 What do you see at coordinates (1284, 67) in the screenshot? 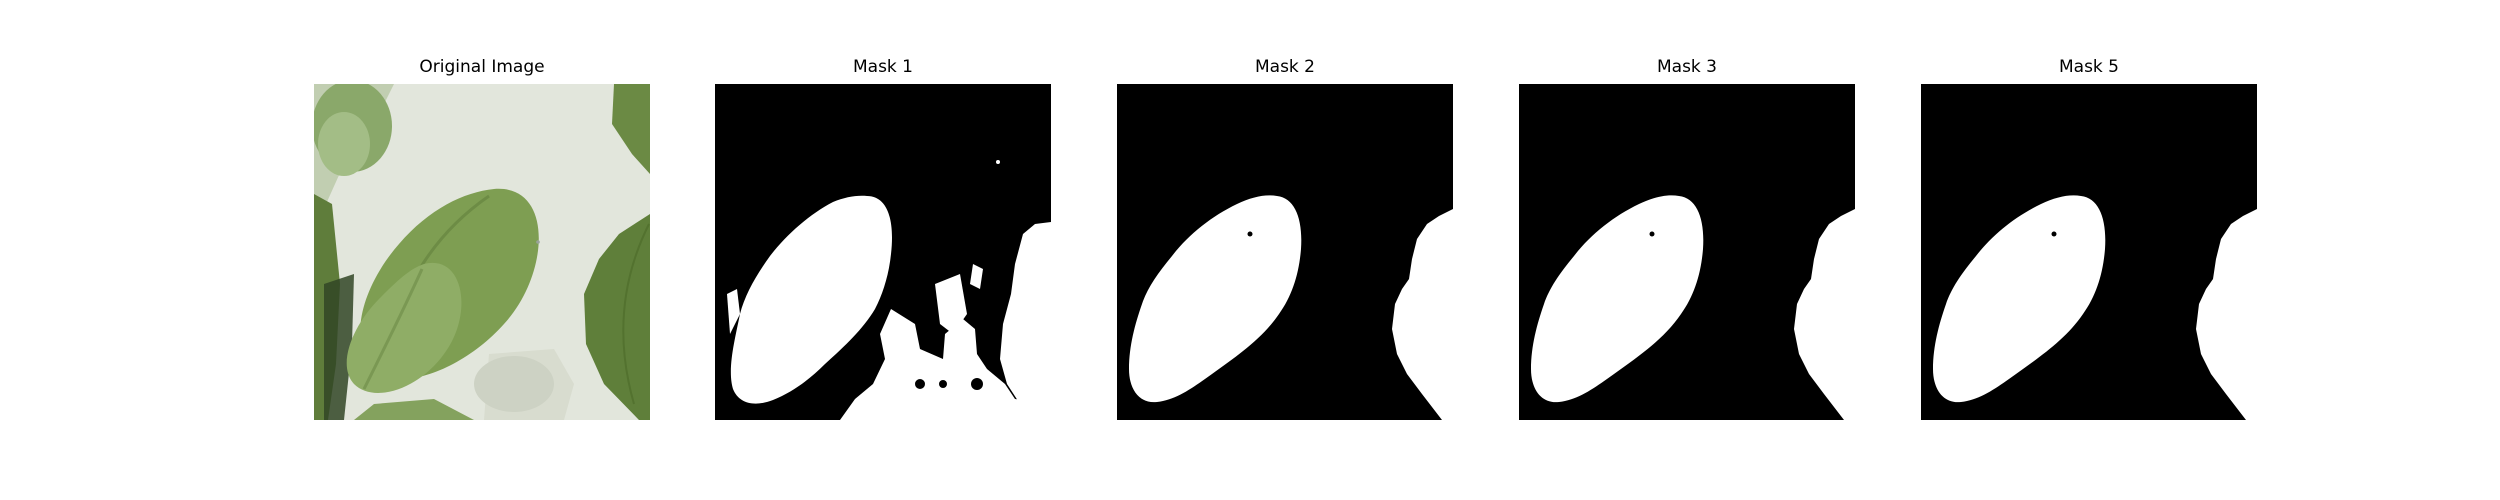
I see `panel-title: Mask 2` at bounding box center [1284, 67].